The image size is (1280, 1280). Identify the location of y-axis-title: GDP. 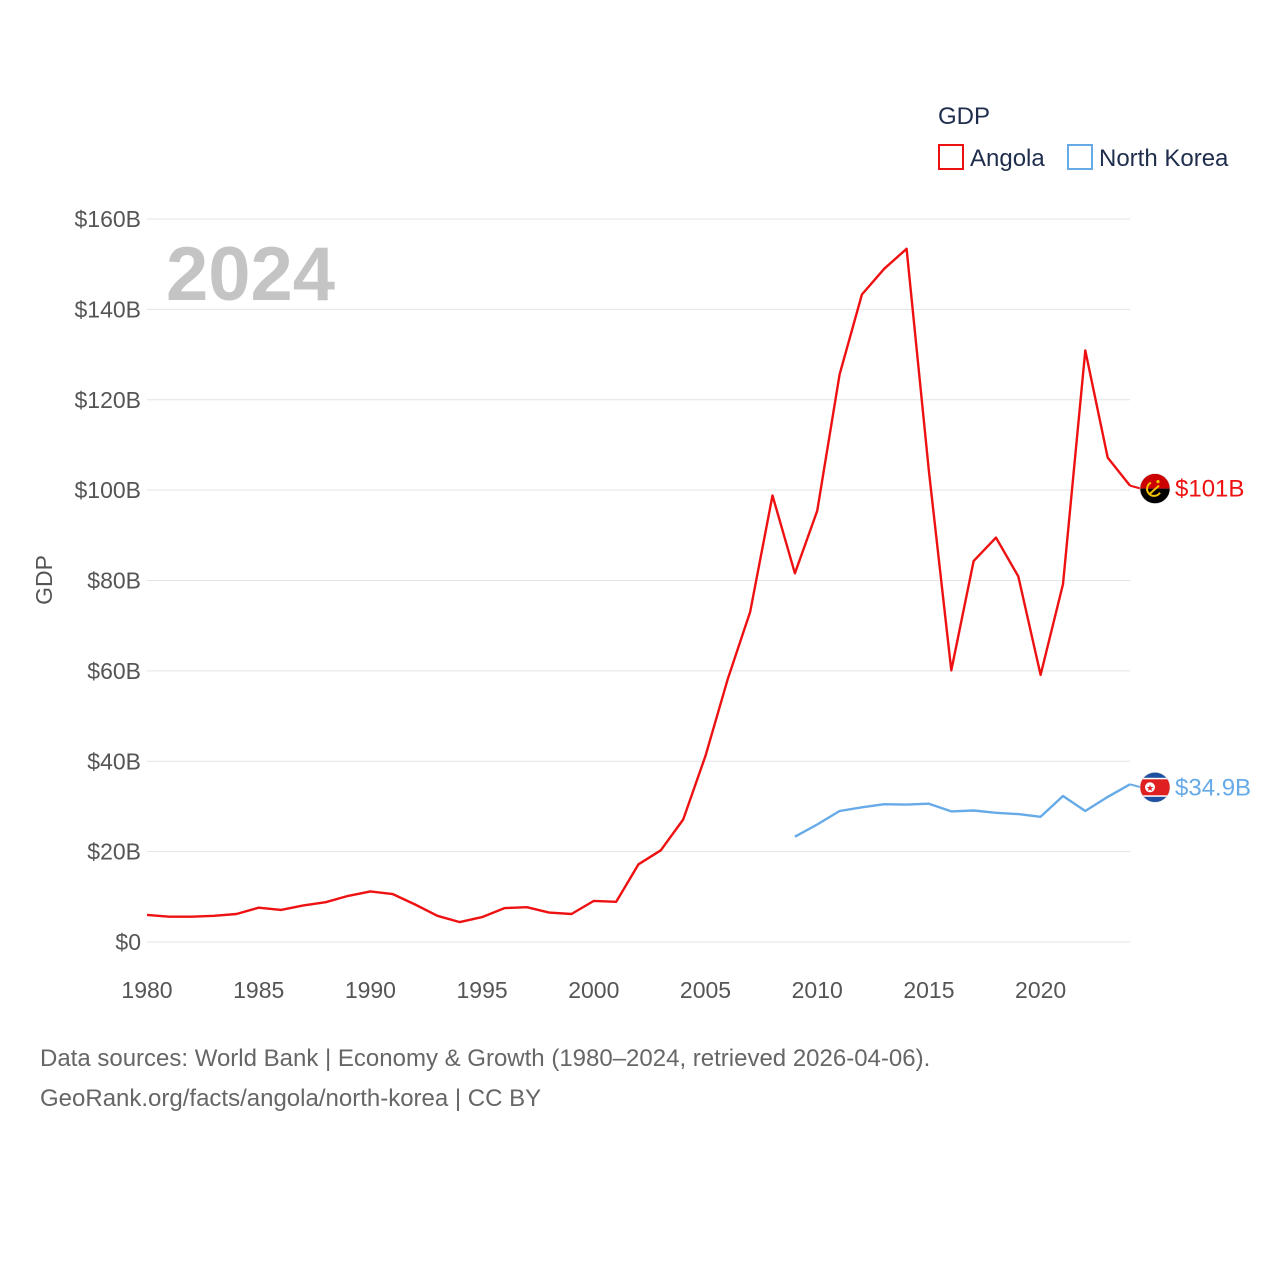
(44, 580).